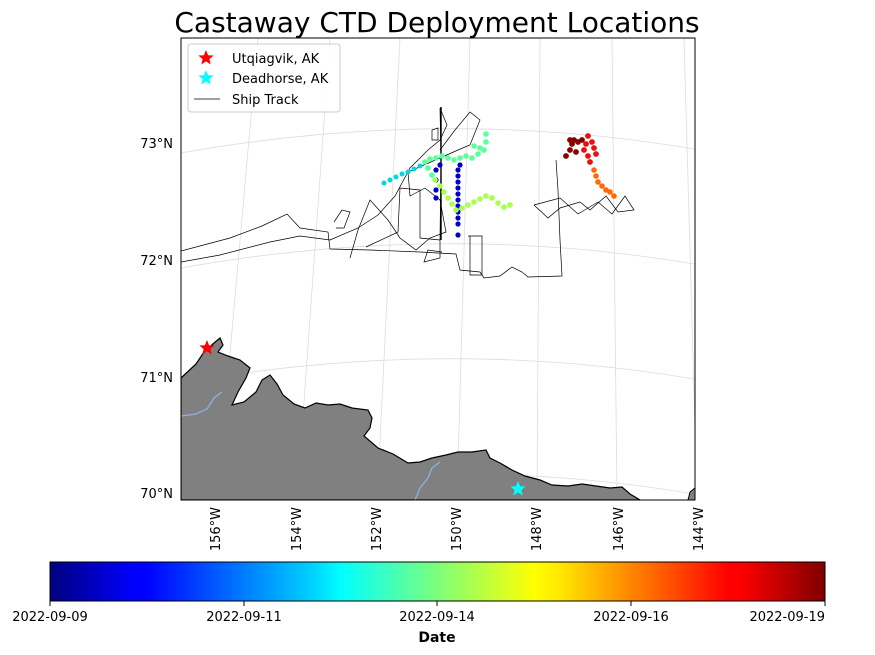 This screenshot has height=655, width=875. Describe the element at coordinates (537, 529) in the screenshot. I see `lon-tick-148: 148°W` at that location.